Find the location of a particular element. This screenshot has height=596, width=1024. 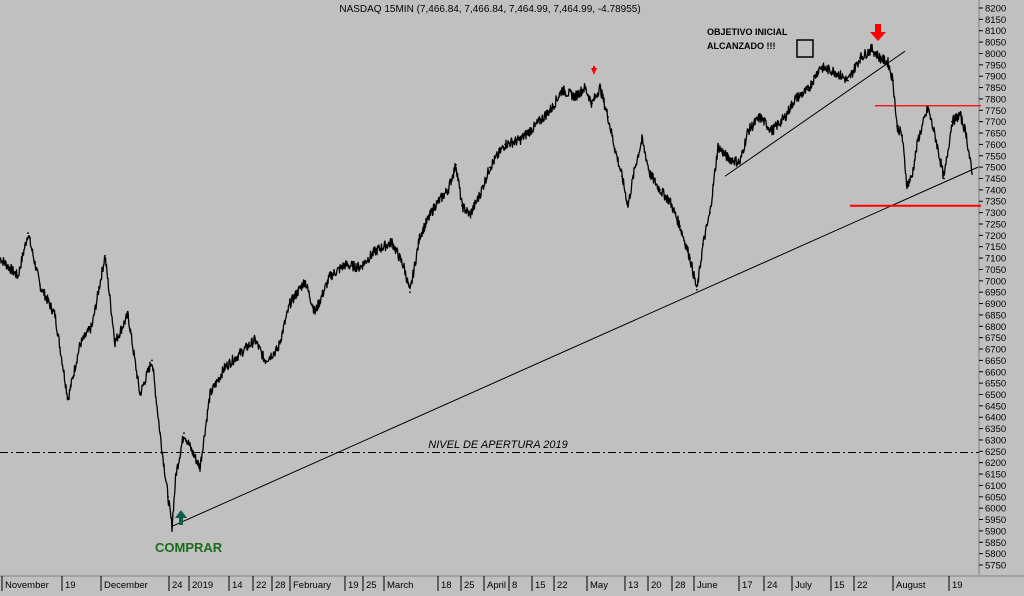

y-tick-label: 7800 is located at coordinates (995, 99).